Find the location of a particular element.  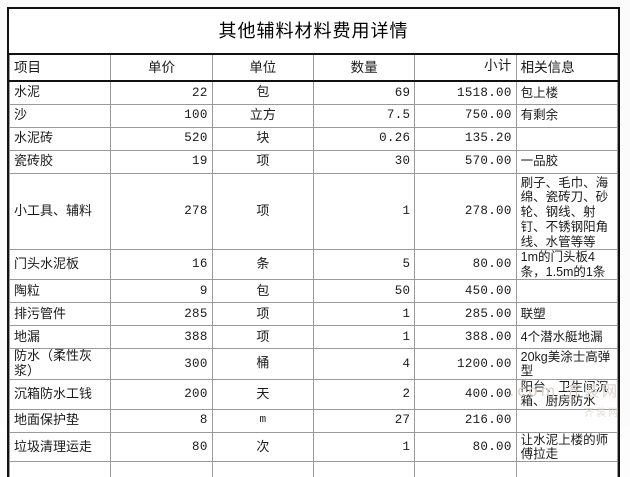

cell-quantity: 2 is located at coordinates (364, 394).